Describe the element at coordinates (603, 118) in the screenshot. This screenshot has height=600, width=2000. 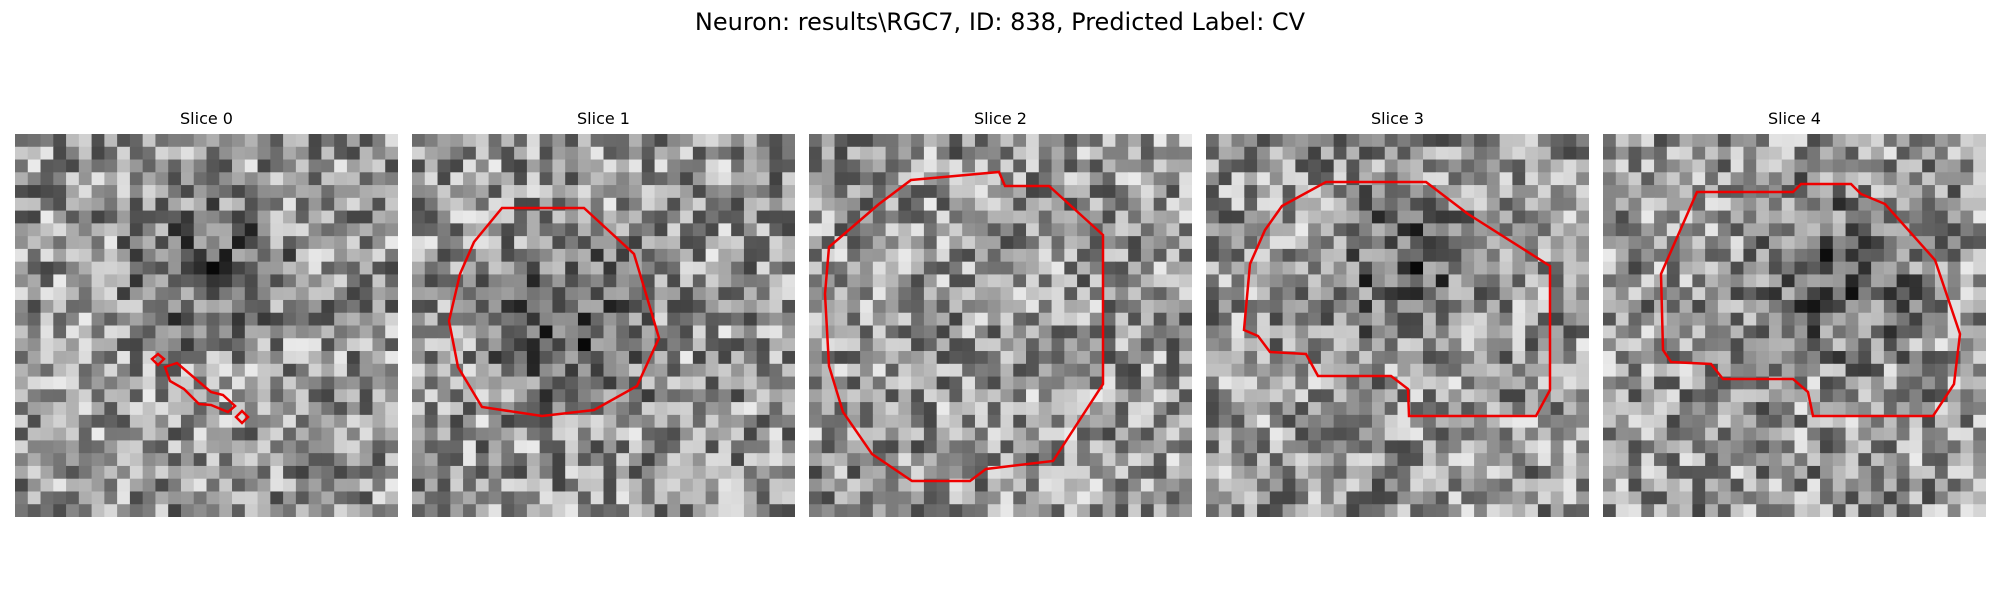
I see `slice-title-1: Slice 1` at that location.